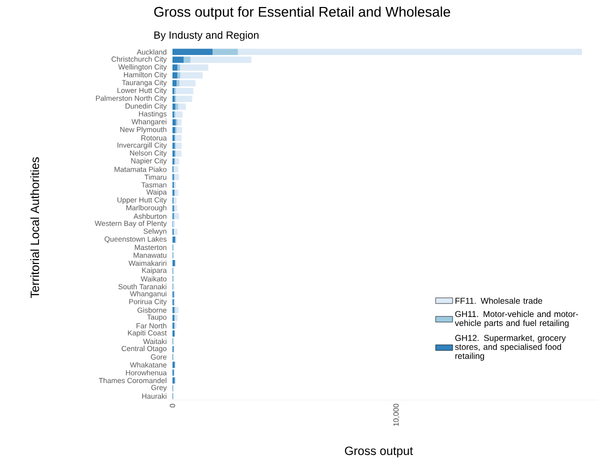 The height and width of the screenshot is (462, 608). I want to click on legend-label: GH12. Supermarket, grocery stores, and specialised food retailing, so click(510, 347).